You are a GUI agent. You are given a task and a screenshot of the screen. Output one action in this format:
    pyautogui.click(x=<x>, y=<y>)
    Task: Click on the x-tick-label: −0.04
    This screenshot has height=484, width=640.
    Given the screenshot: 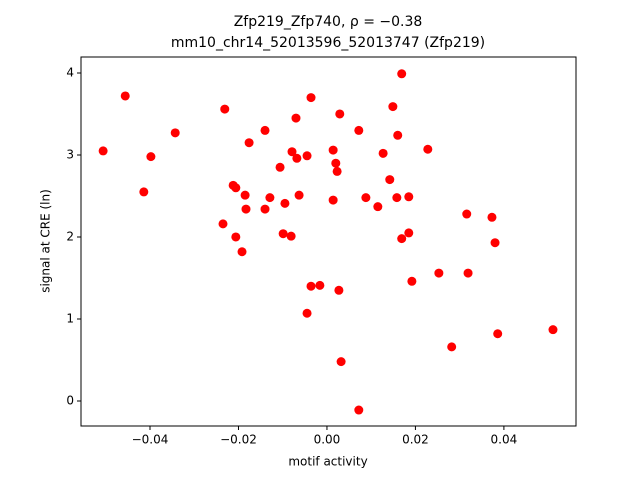 What is the action you would take?
    pyautogui.click(x=150, y=440)
    